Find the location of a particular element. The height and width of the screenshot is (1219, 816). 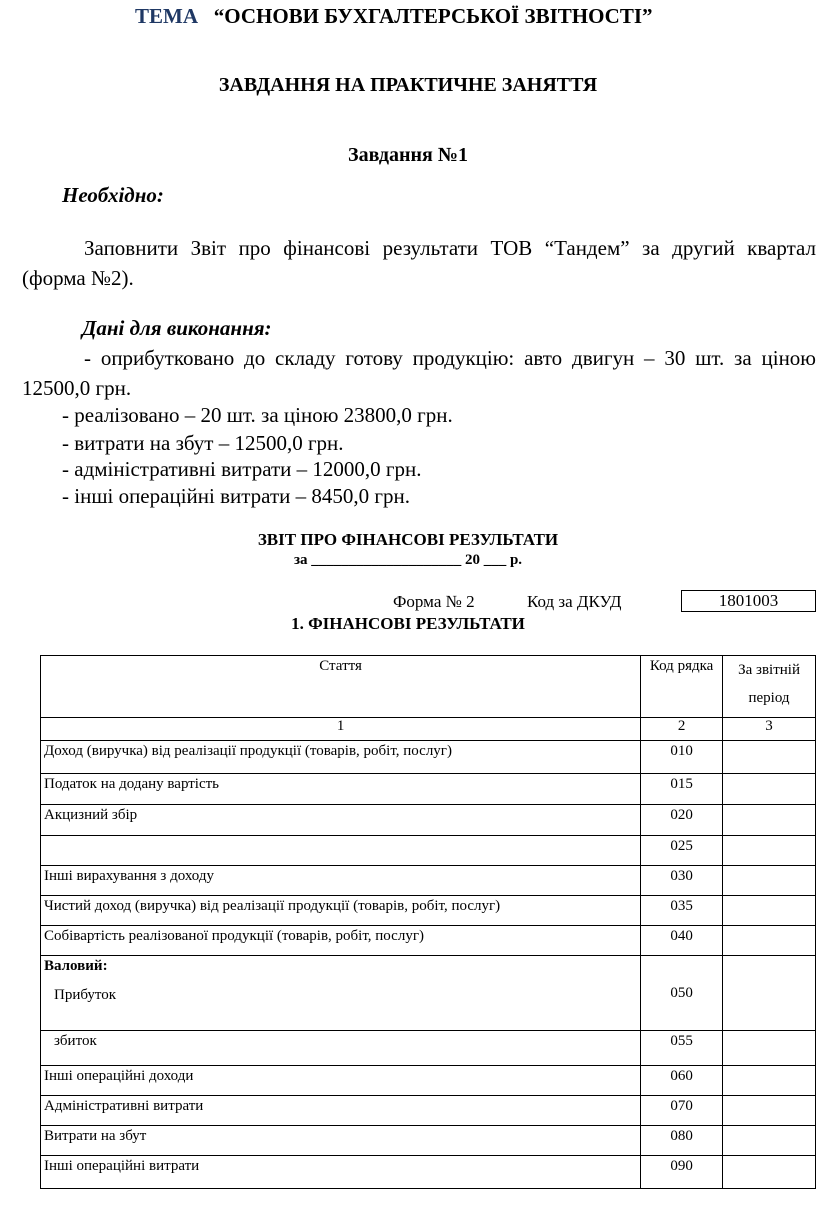

topic-name: “ОСНОВИ БУХГАЛТЕРСЬКОЇ ЗВІТНОСТІ” is located at coordinates (433, 16).